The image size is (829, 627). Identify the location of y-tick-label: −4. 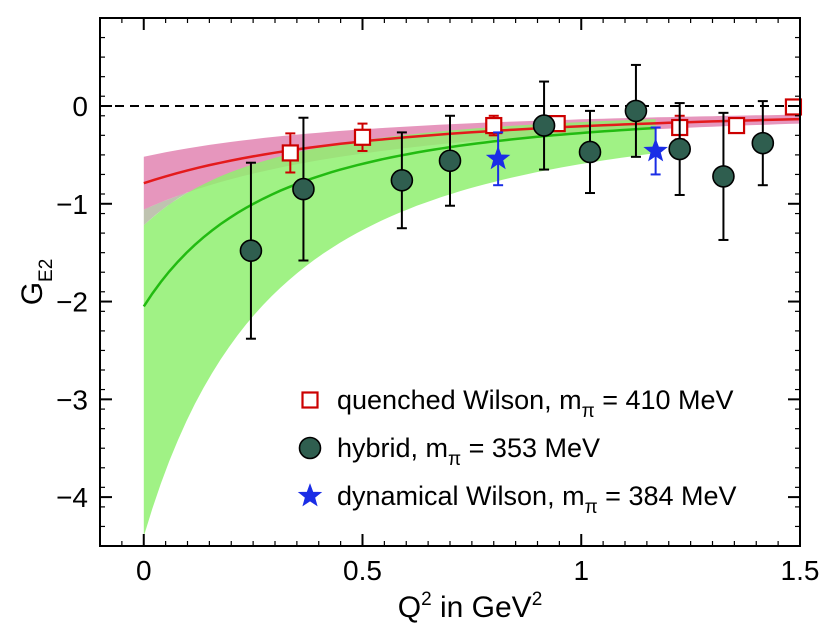
(72, 497).